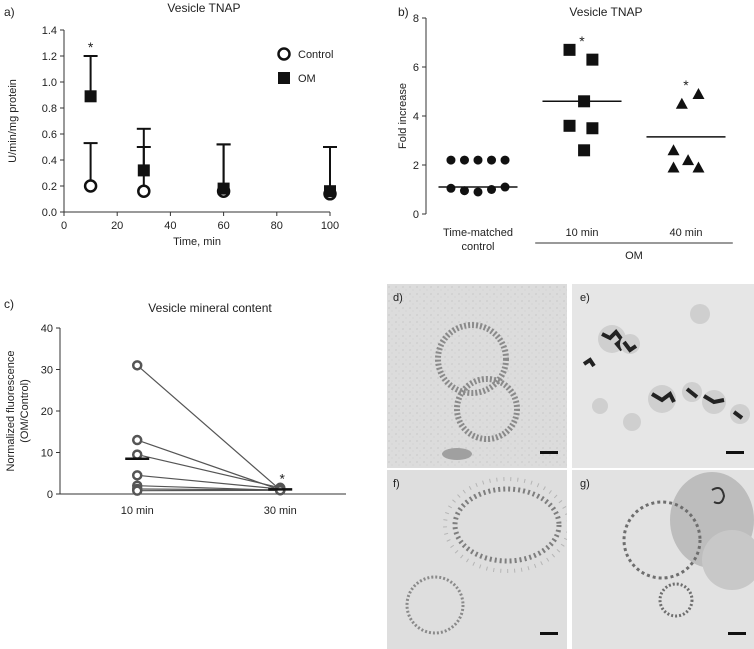 The image size is (754, 649). What do you see at coordinates (585, 484) in the screenshot?
I see `micrograph-g-label: g)` at bounding box center [585, 484].